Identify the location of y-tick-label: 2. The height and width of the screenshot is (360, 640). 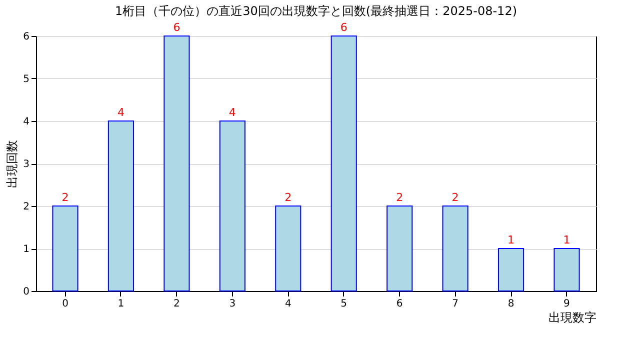
(26, 207).